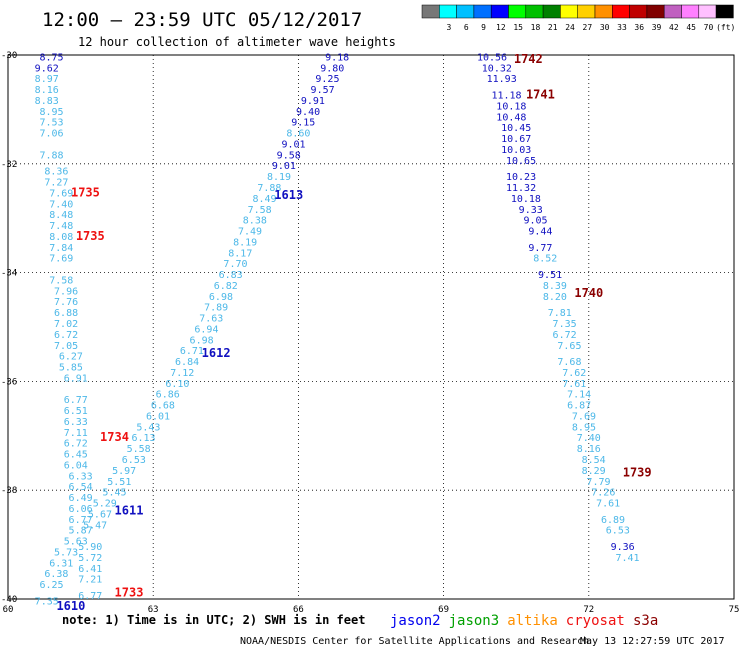 The height and width of the screenshot is (650, 740). Describe the element at coordinates (483, 27) in the screenshot. I see `legend-label: 9` at that location.